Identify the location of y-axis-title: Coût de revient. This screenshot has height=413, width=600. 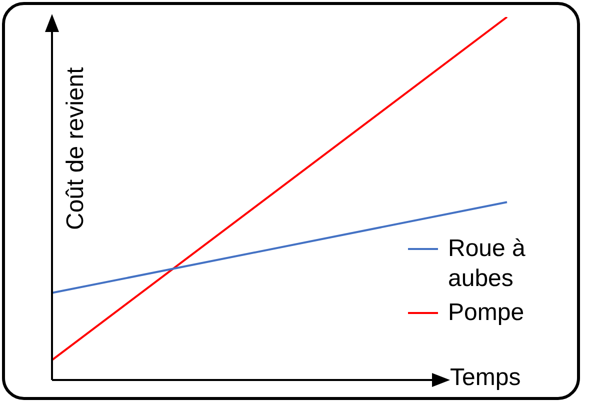
(76, 148).